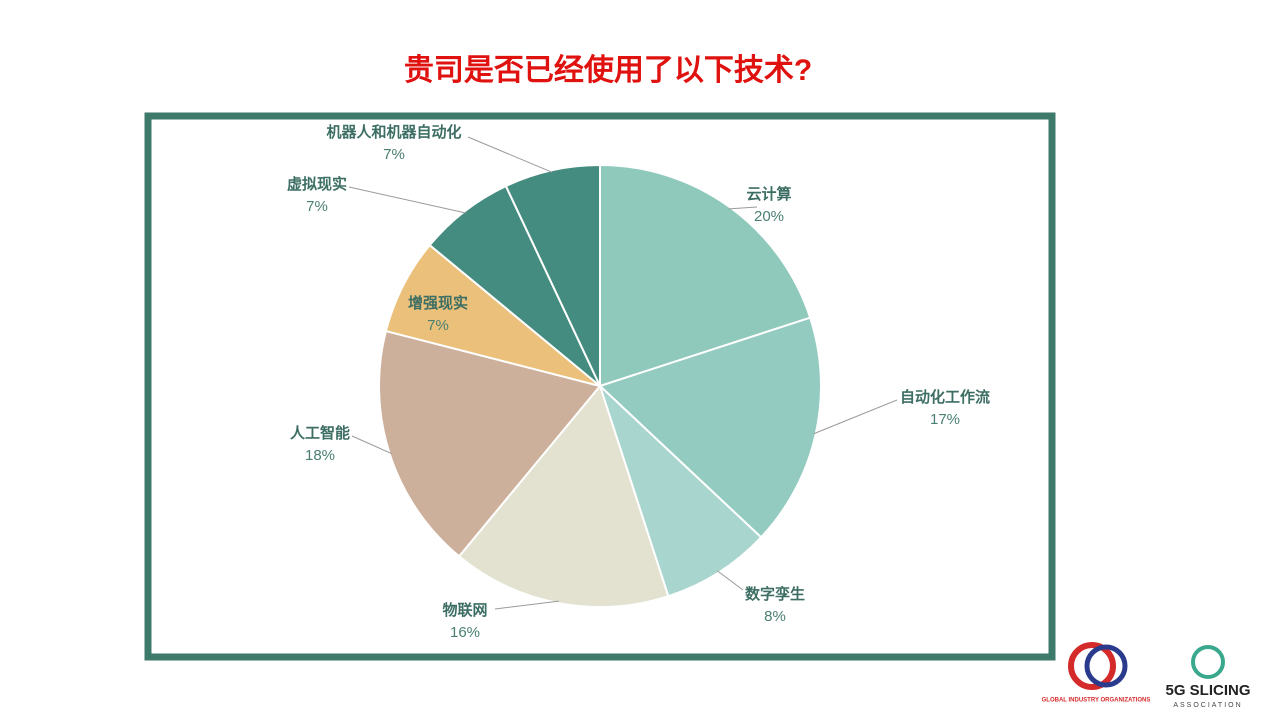 Image resolution: width=1280 pixels, height=725 pixels. I want to click on logo-text: 5G SLICING, so click(1207, 690).